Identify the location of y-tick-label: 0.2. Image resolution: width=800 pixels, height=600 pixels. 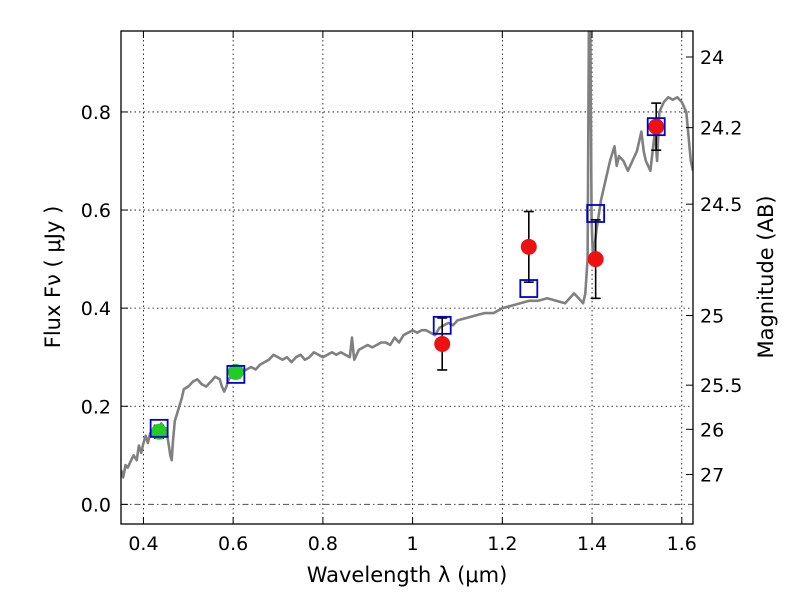
(96, 407).